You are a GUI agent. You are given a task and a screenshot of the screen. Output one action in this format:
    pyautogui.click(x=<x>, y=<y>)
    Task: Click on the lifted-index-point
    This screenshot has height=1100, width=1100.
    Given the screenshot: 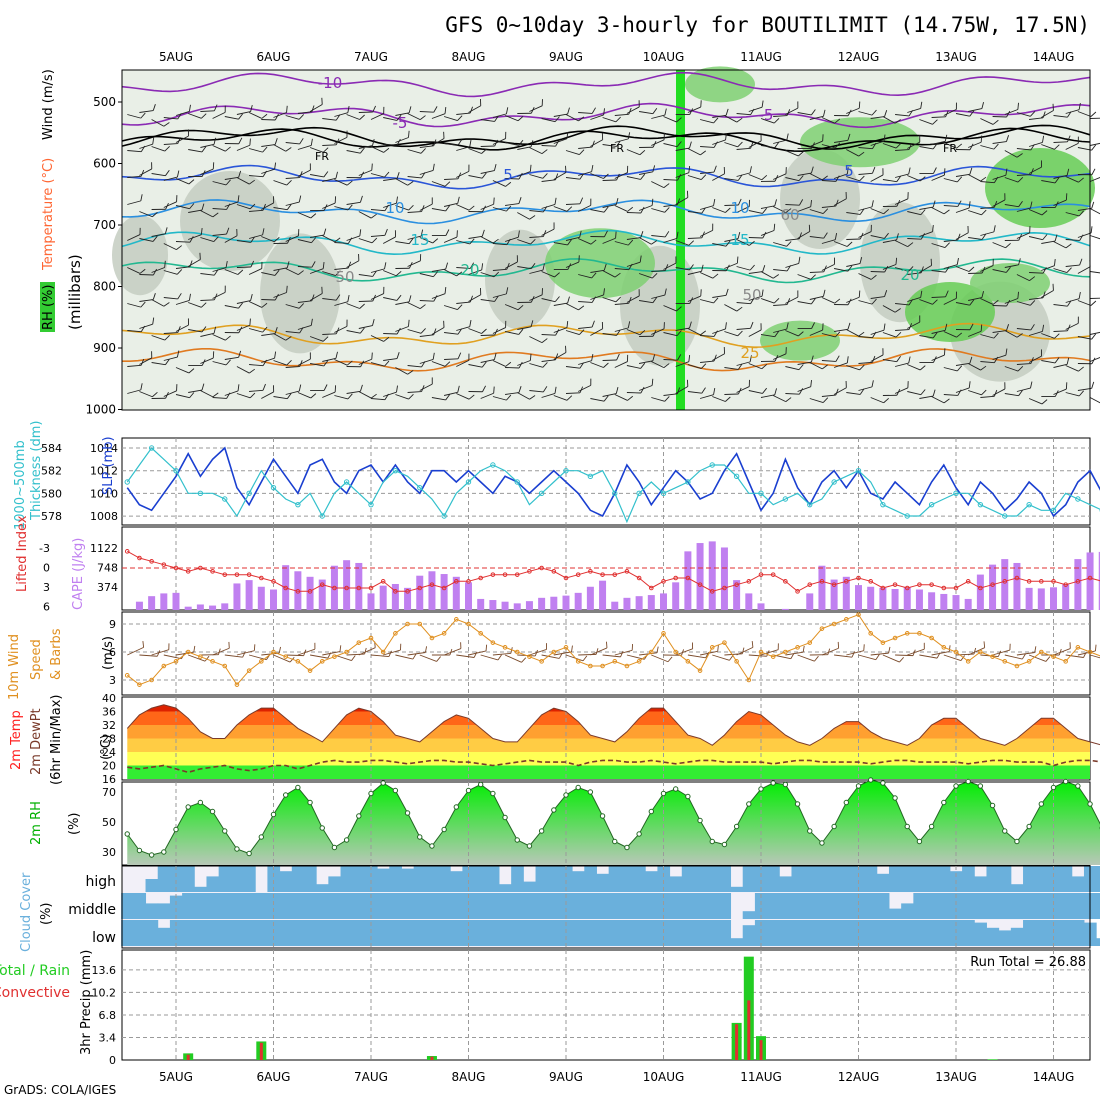 What is the action you would take?
    pyautogui.click(x=992, y=584)
    